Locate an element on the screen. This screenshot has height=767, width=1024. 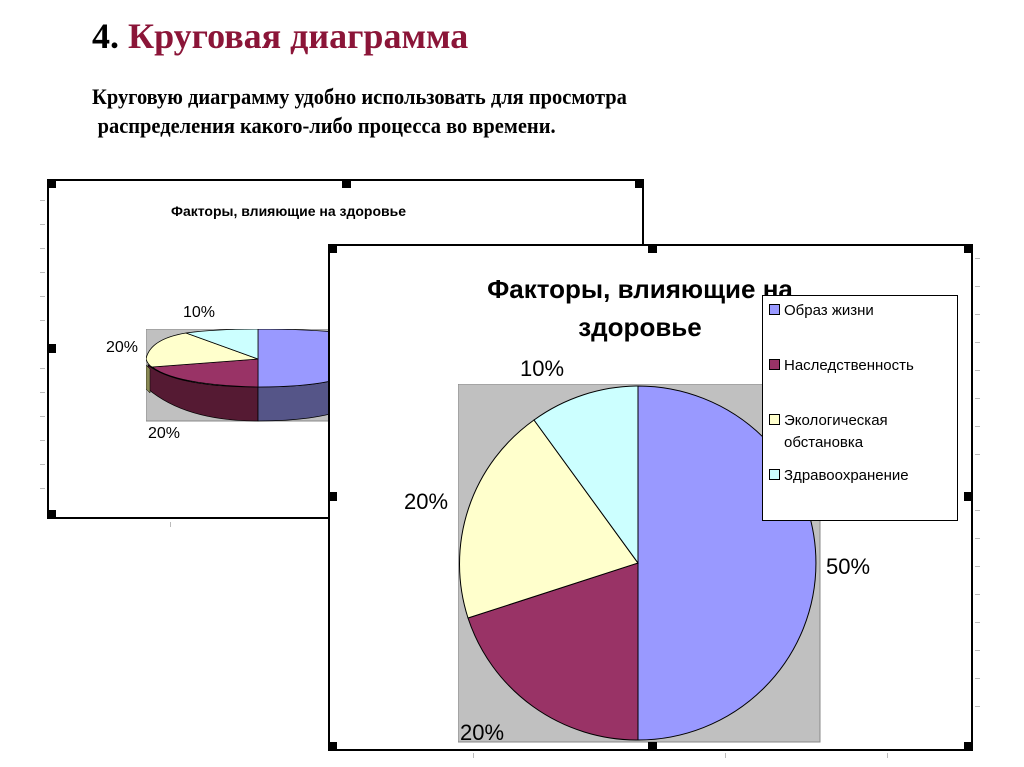
legend-item-obraz-zhizni: Образ жизни is located at coordinates (821, 311).